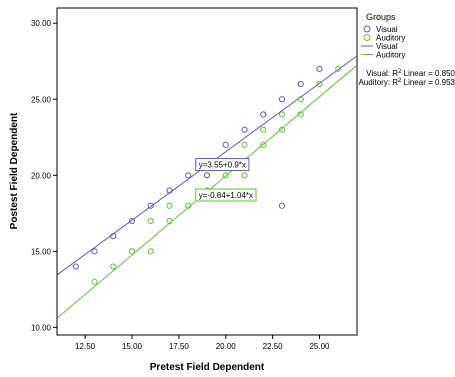  I want to click on fit-equation-text: y=-0.84+1.04*x, so click(226, 195).